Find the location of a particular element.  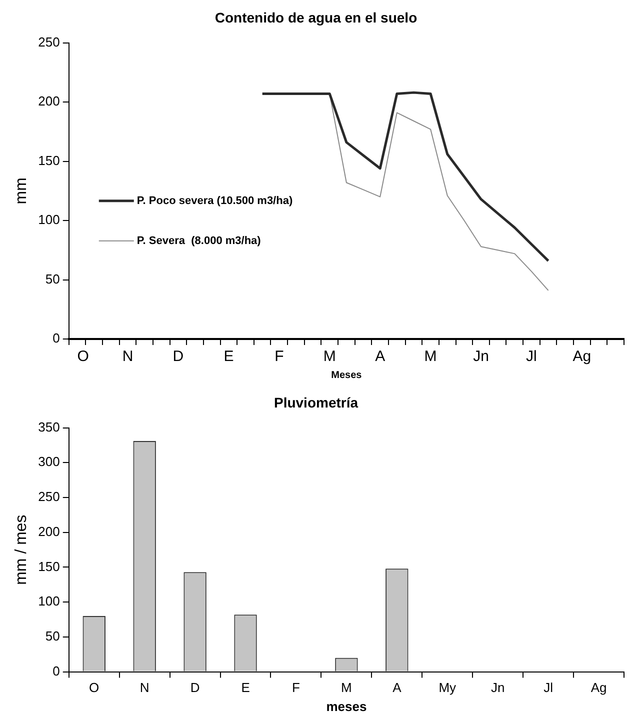

x-tick-label: My is located at coordinates (447, 688).